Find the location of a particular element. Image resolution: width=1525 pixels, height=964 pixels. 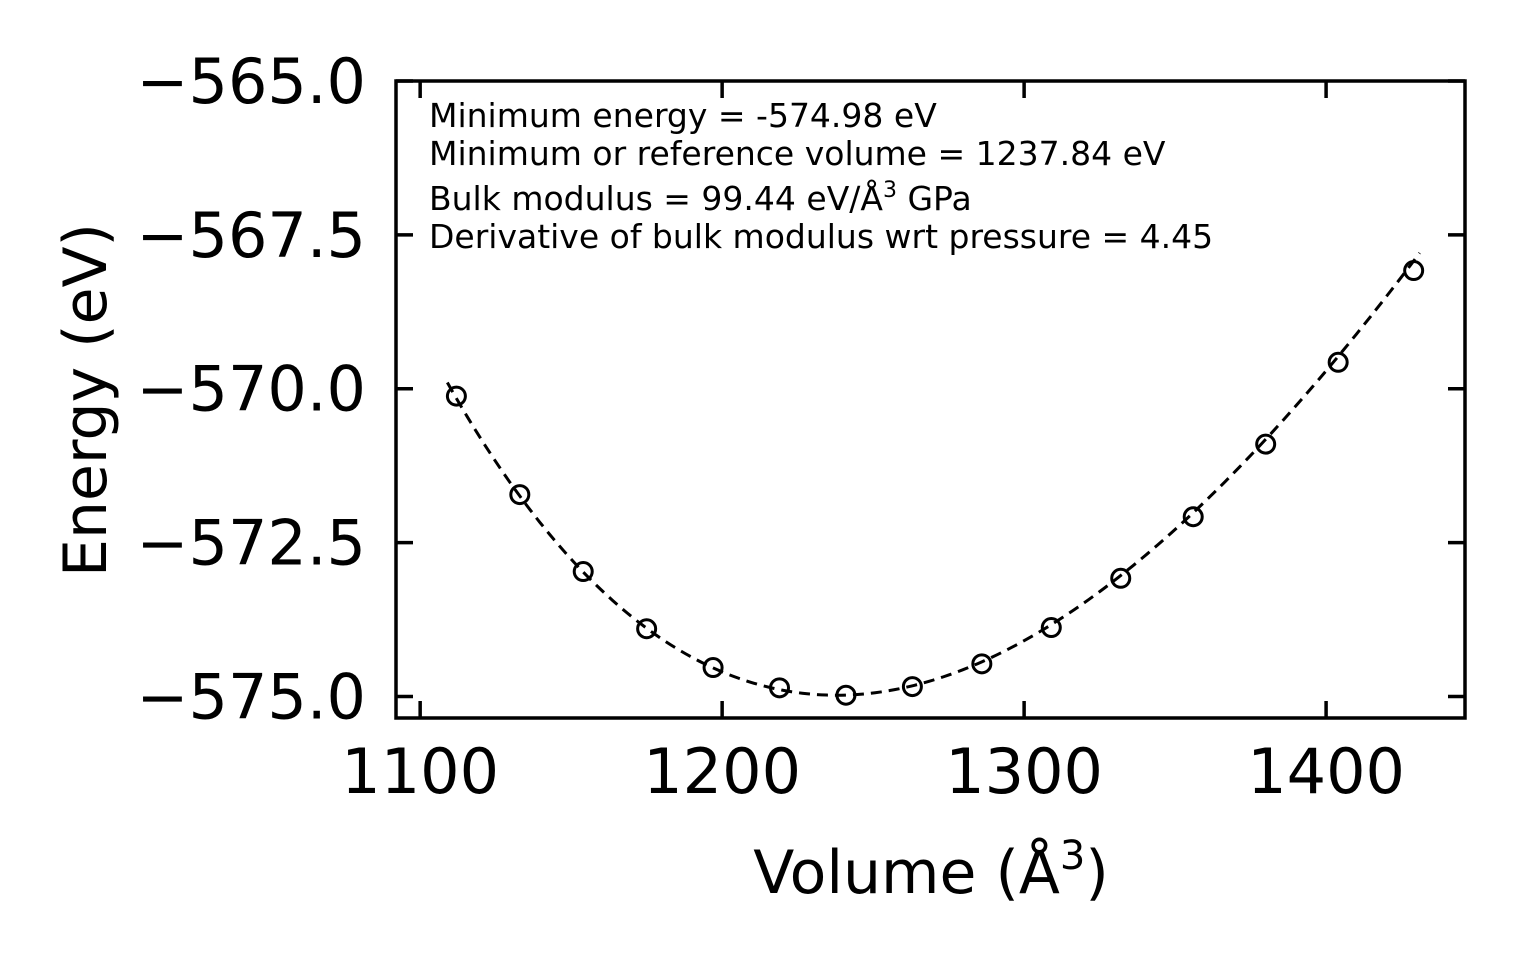

y-axis-label: Energy (eV) is located at coordinates (86, 400).